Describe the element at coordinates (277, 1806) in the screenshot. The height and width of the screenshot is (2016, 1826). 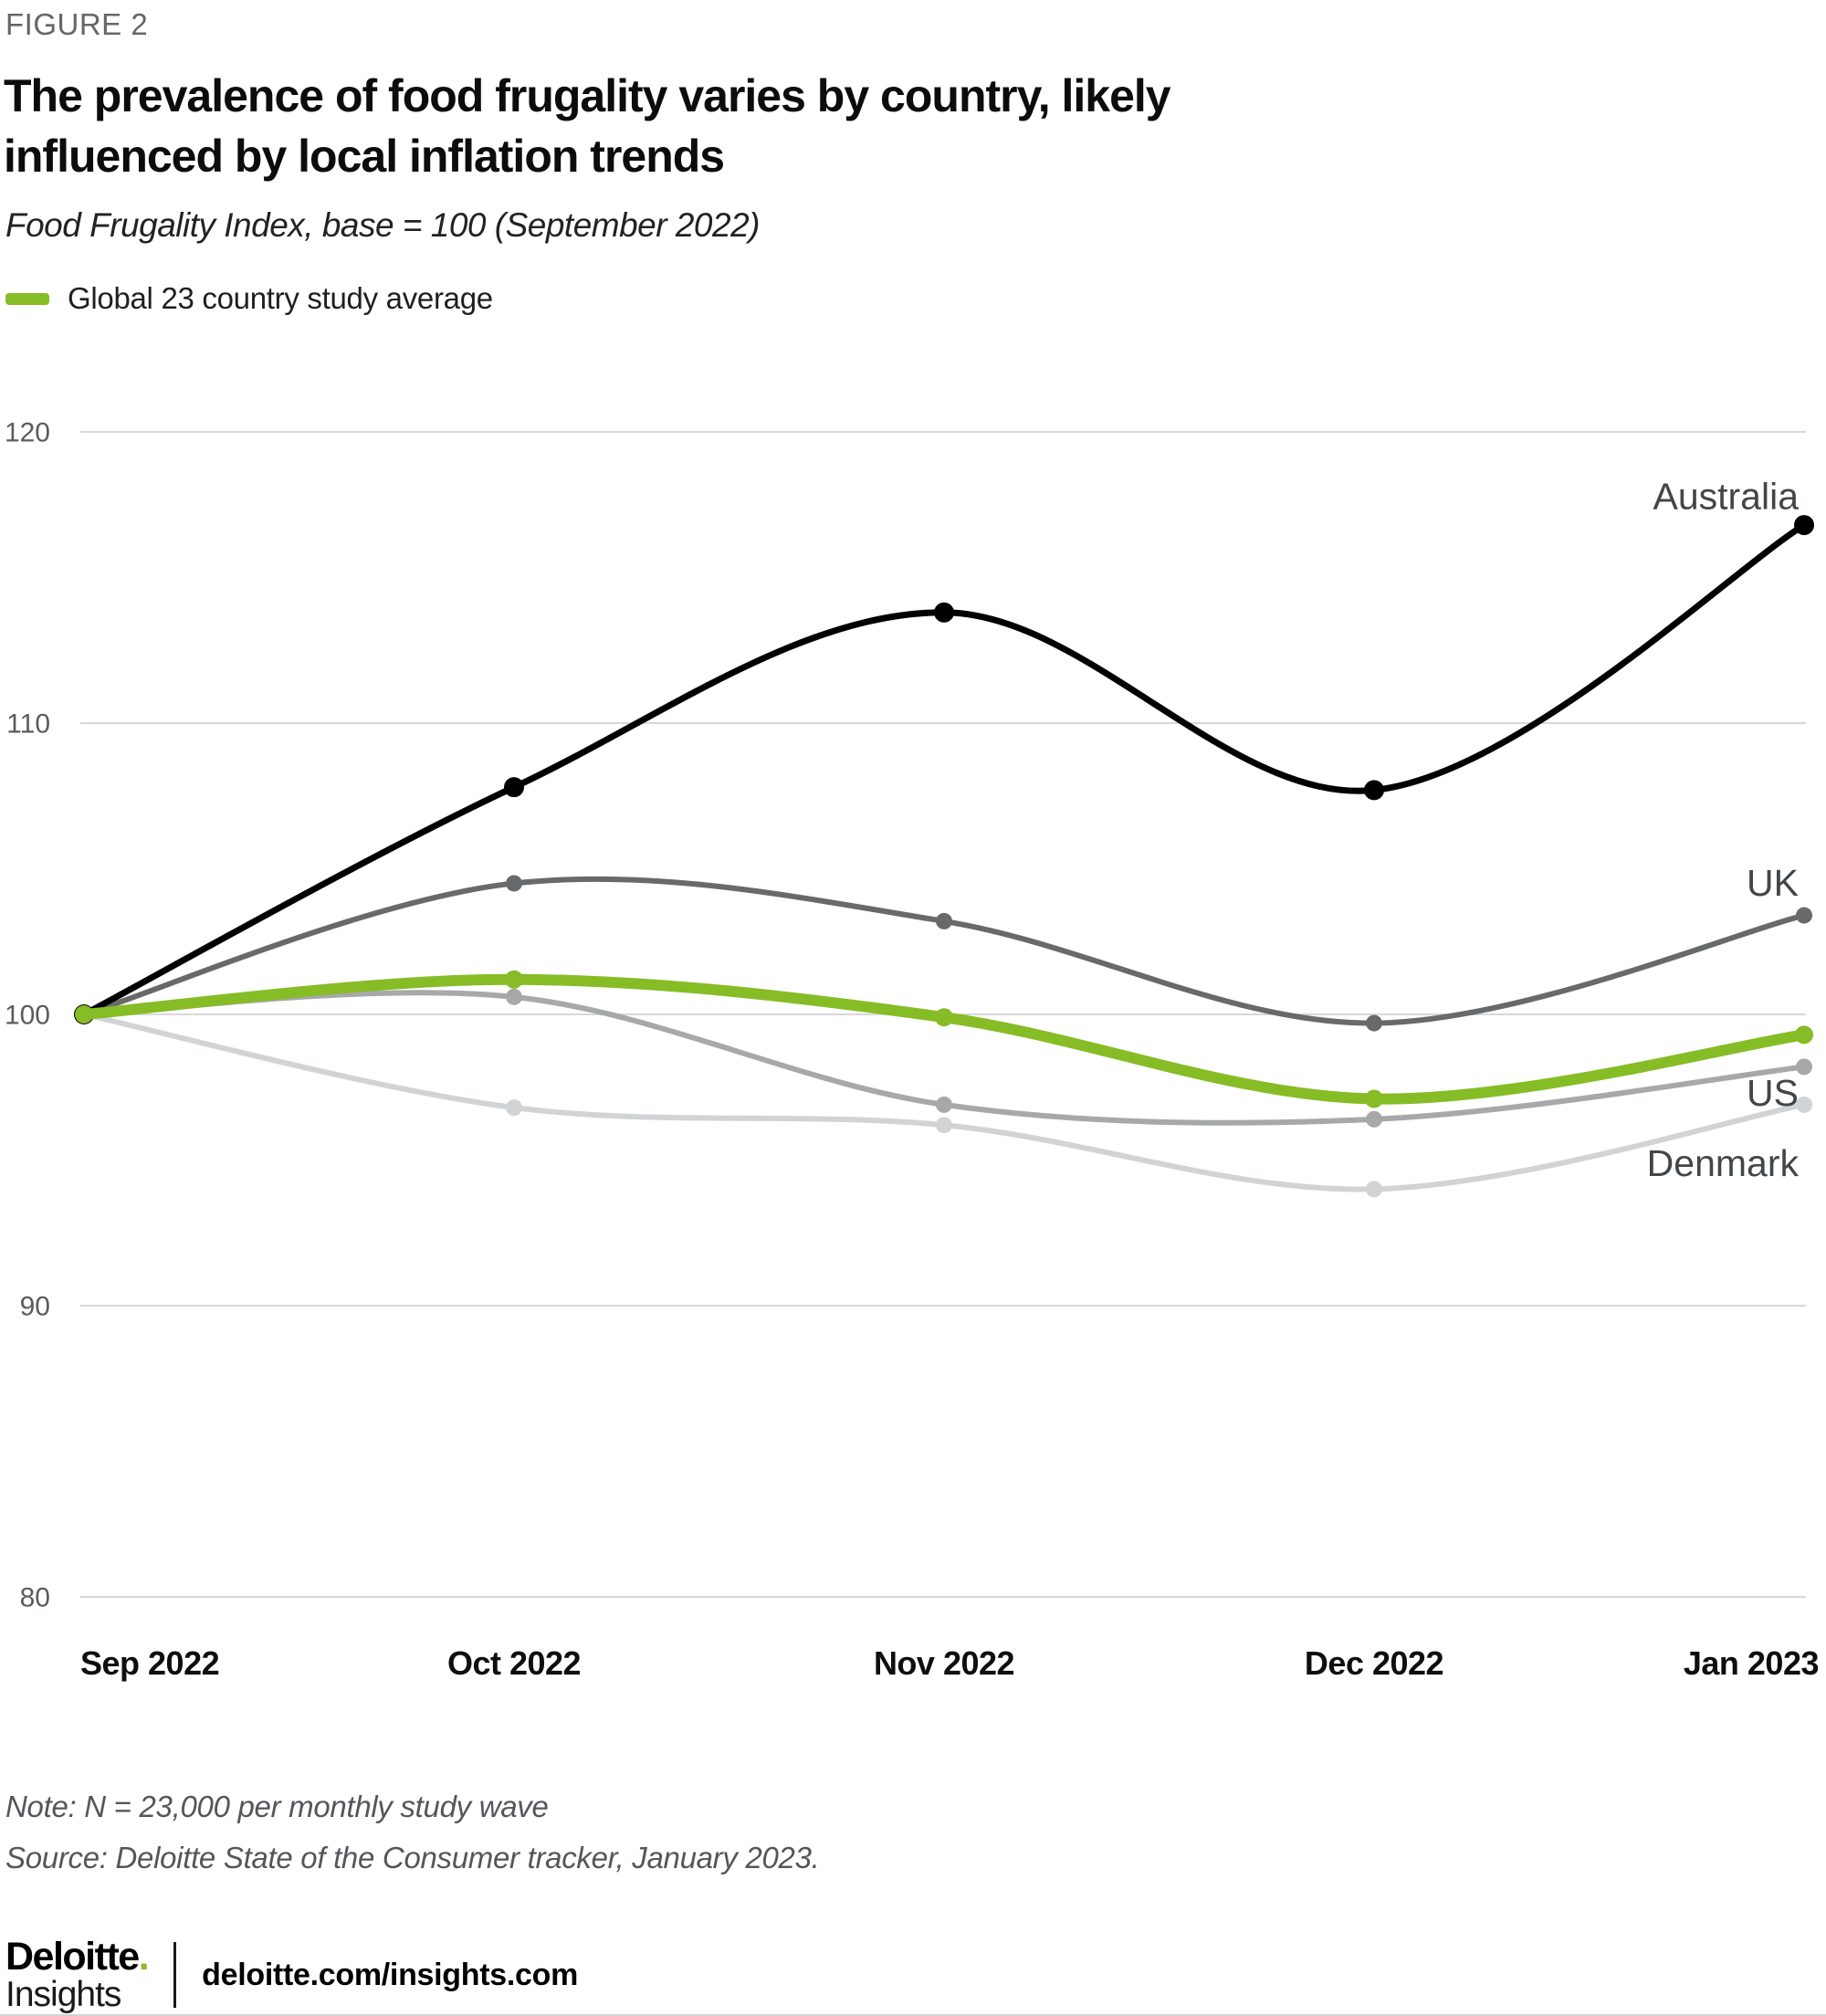
I see `chart-note: Note: N = 23,000 per monthly study wave` at that location.